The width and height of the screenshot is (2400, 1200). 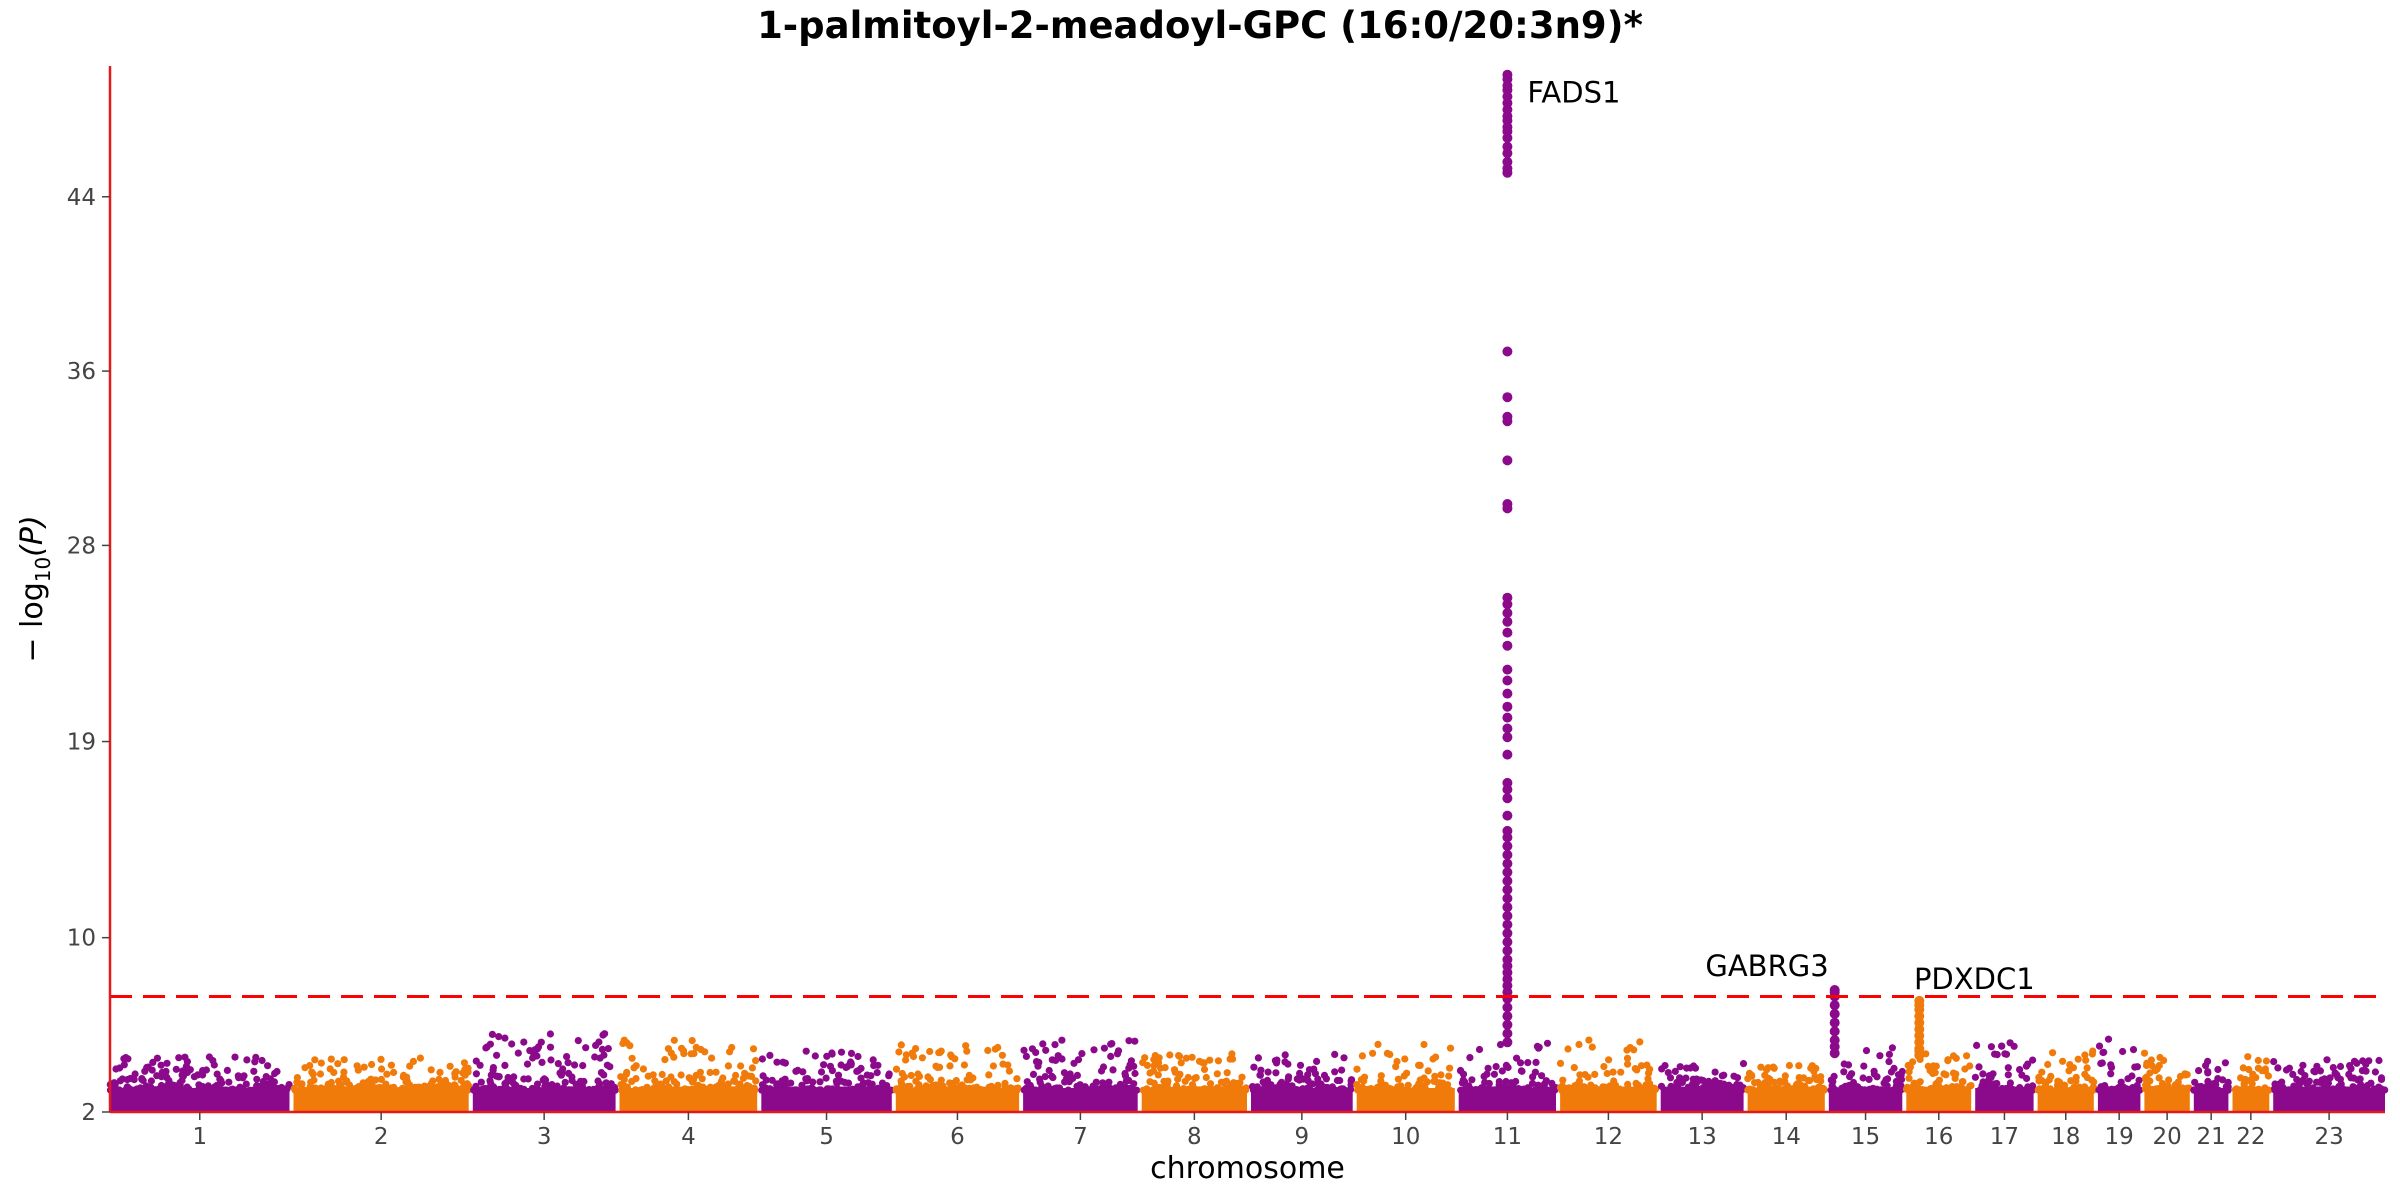 I want to click on chromosome-8-points, so click(x=1194, y=1081).